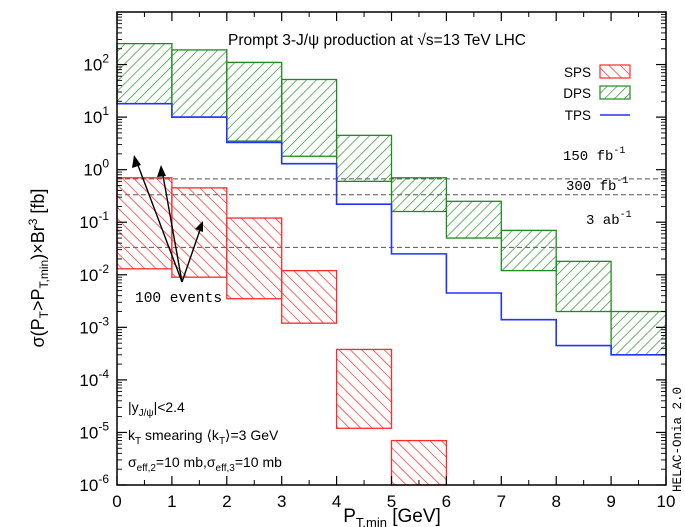 The width and height of the screenshot is (685, 527). What do you see at coordinates (96, 168) in the screenshot?
I see `y-tick-label-6: 10⁰` at bounding box center [96, 168].